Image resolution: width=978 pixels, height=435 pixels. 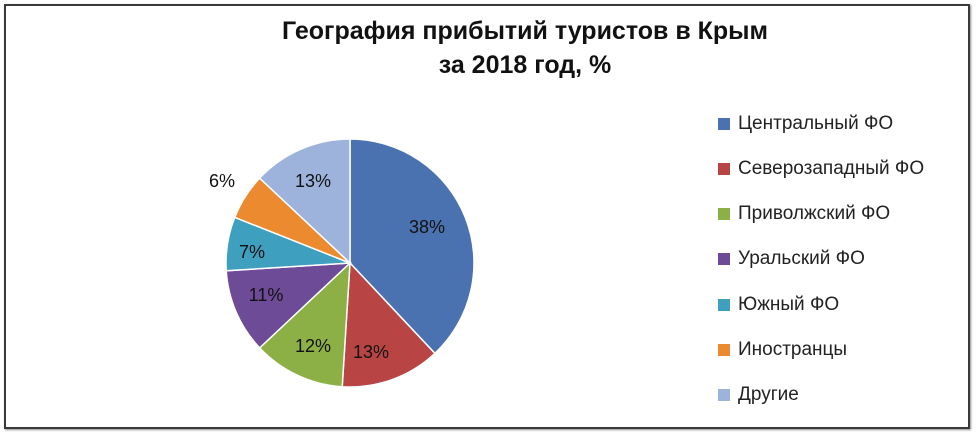 What do you see at coordinates (816, 123) in the screenshot?
I see `legend-label: Центральный ФО` at bounding box center [816, 123].